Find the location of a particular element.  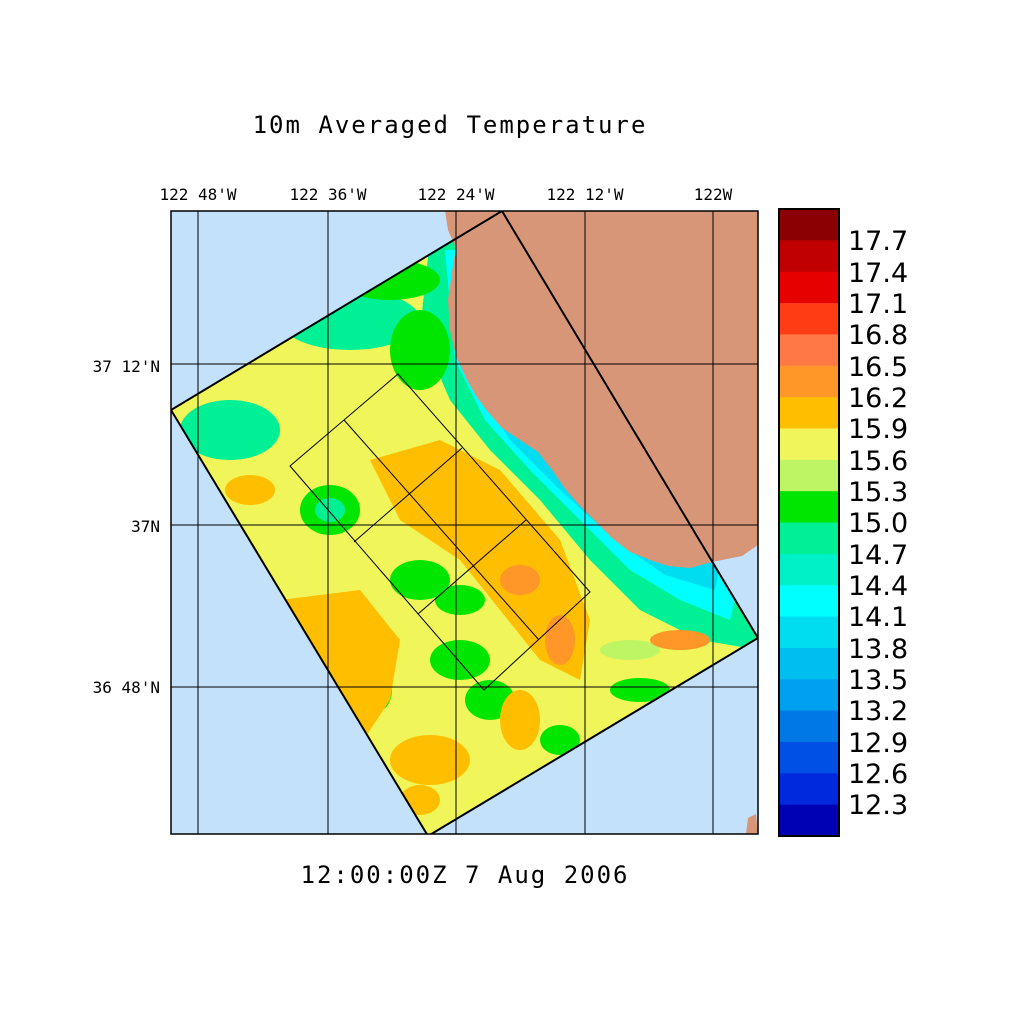

colorbar-label: 13.2 is located at coordinates (878, 711).